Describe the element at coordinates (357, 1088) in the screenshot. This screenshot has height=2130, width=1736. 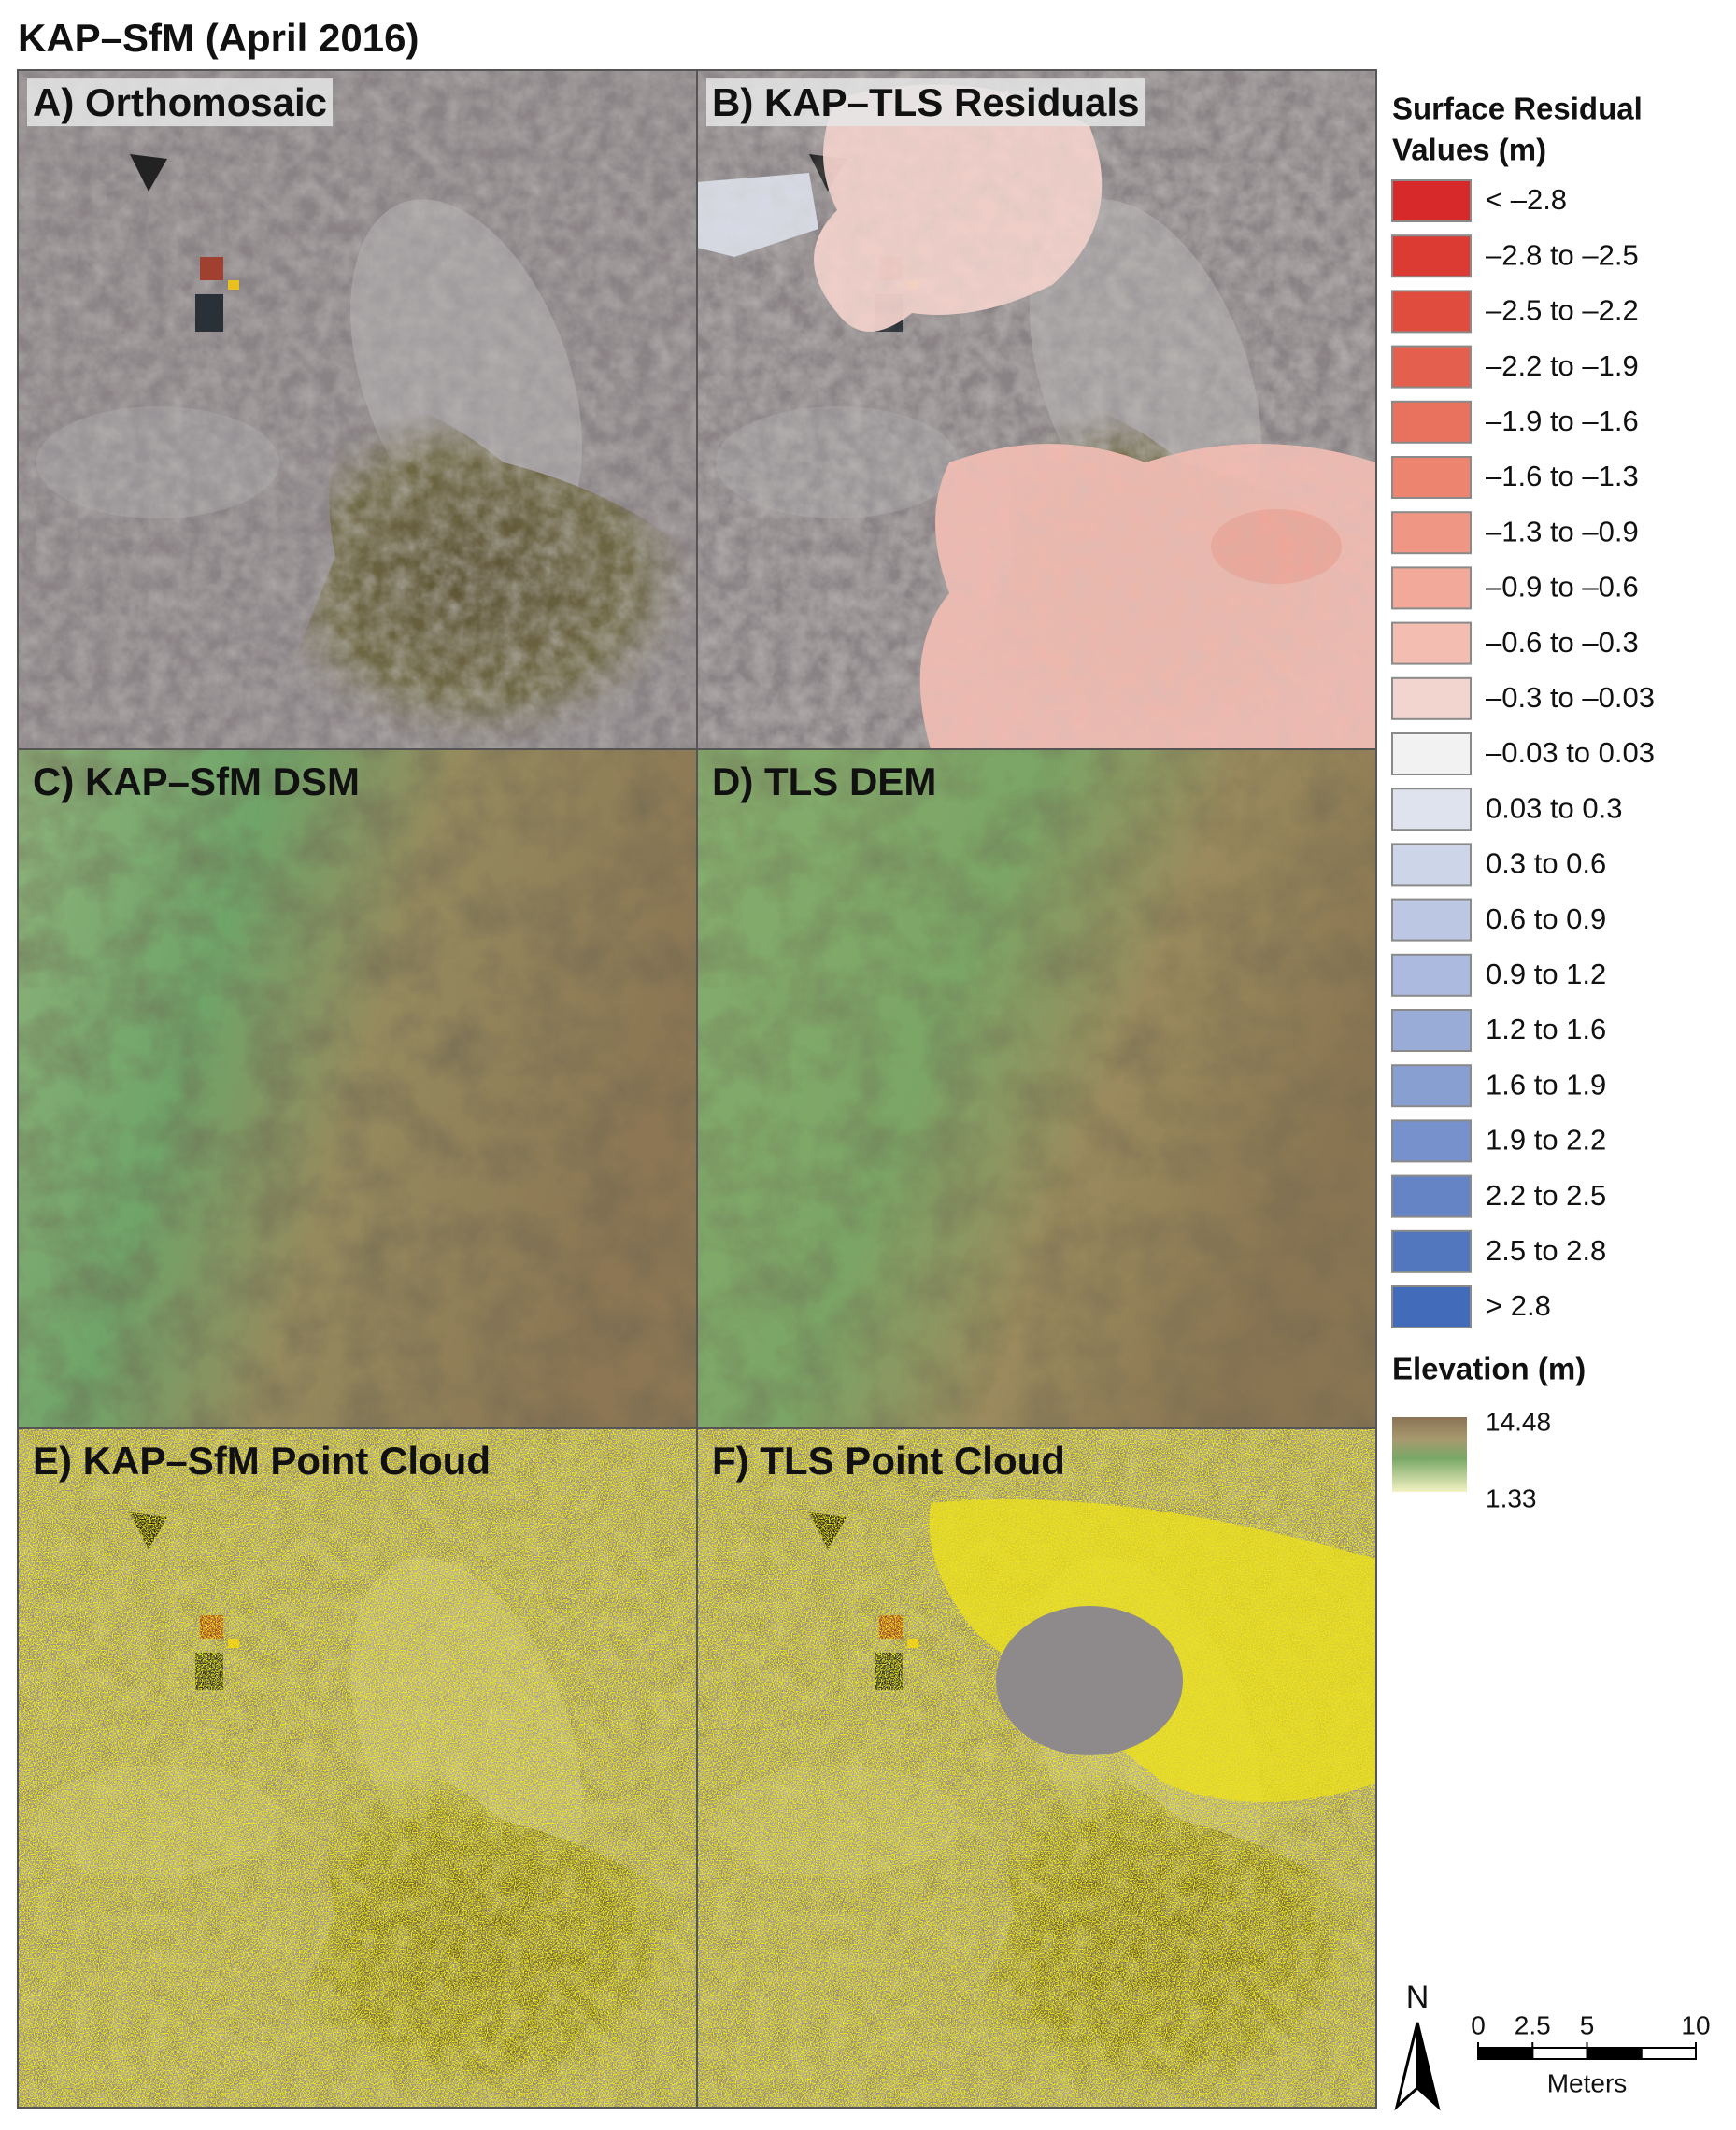
I see `panel-c-image` at that location.